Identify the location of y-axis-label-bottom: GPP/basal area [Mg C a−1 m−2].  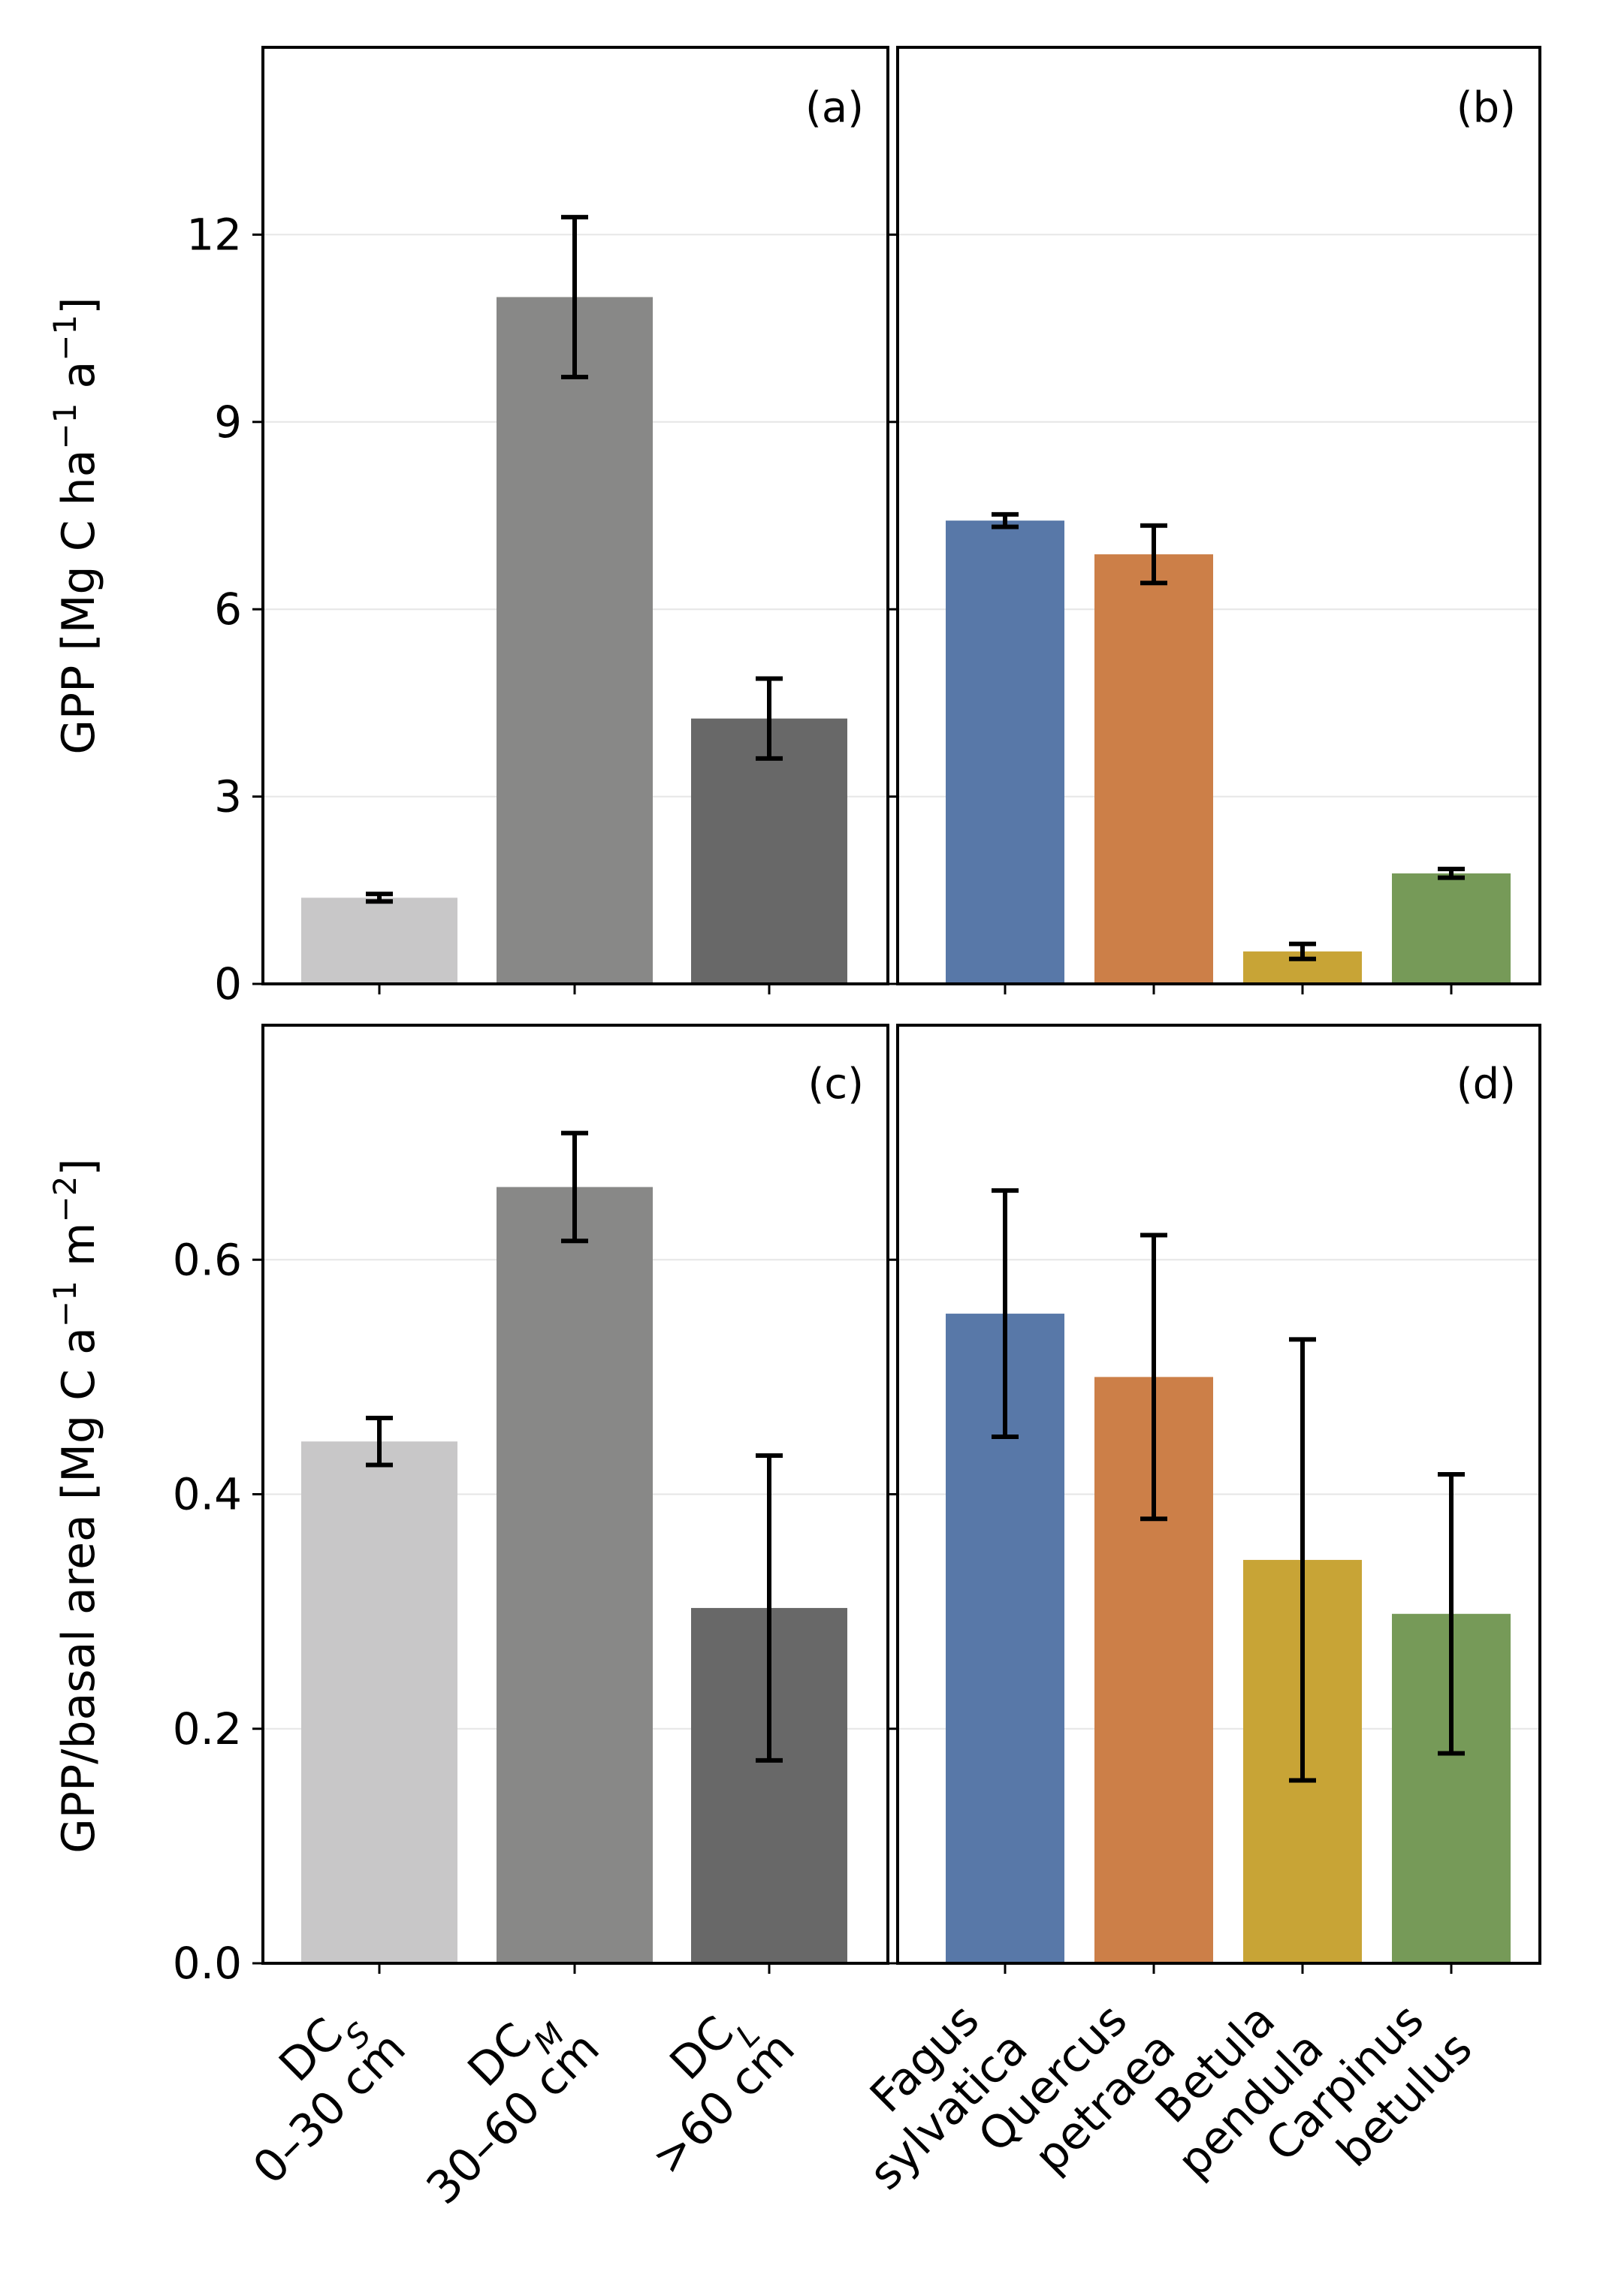
(76, 1505).